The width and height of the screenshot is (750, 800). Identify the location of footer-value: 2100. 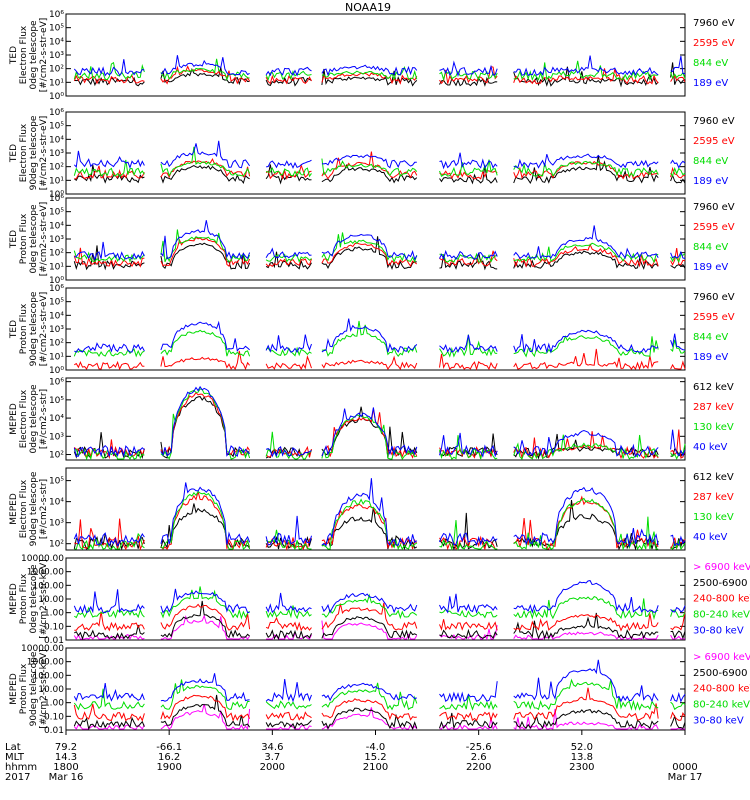
(375, 767).